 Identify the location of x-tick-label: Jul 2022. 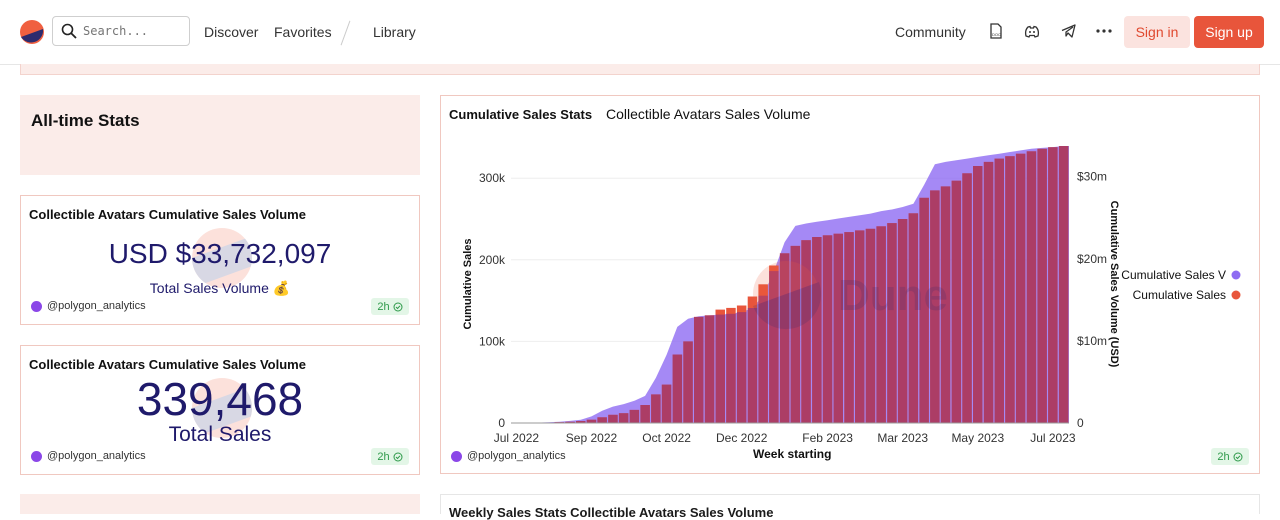
(517, 438).